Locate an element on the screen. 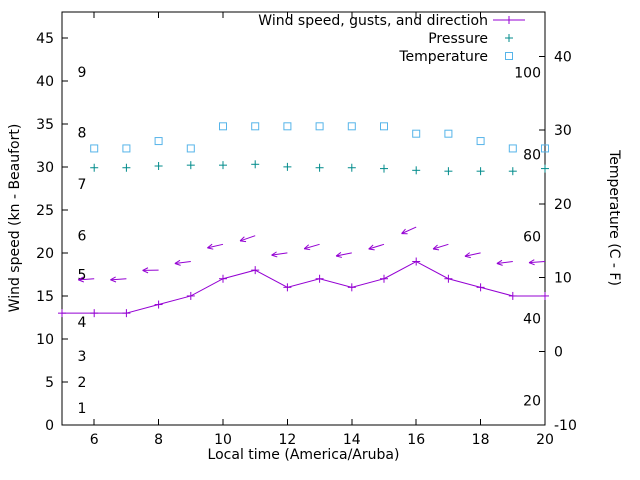 This screenshot has width=640, height=480. svg-text: 2 is located at coordinates (82, 383).